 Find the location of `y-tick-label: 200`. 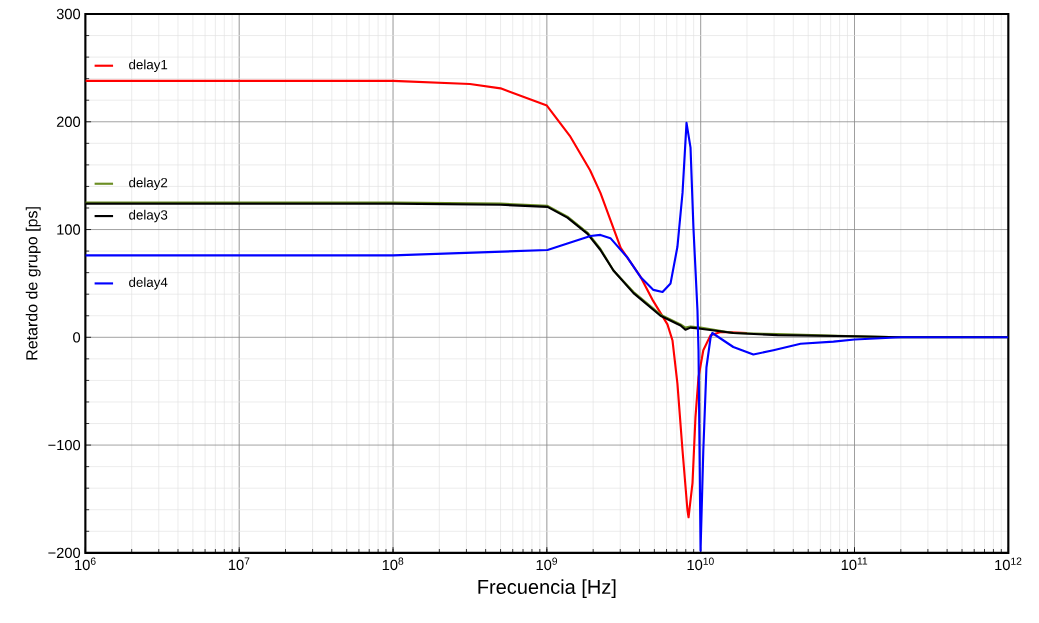

y-tick-label: 200 is located at coordinates (68, 122).